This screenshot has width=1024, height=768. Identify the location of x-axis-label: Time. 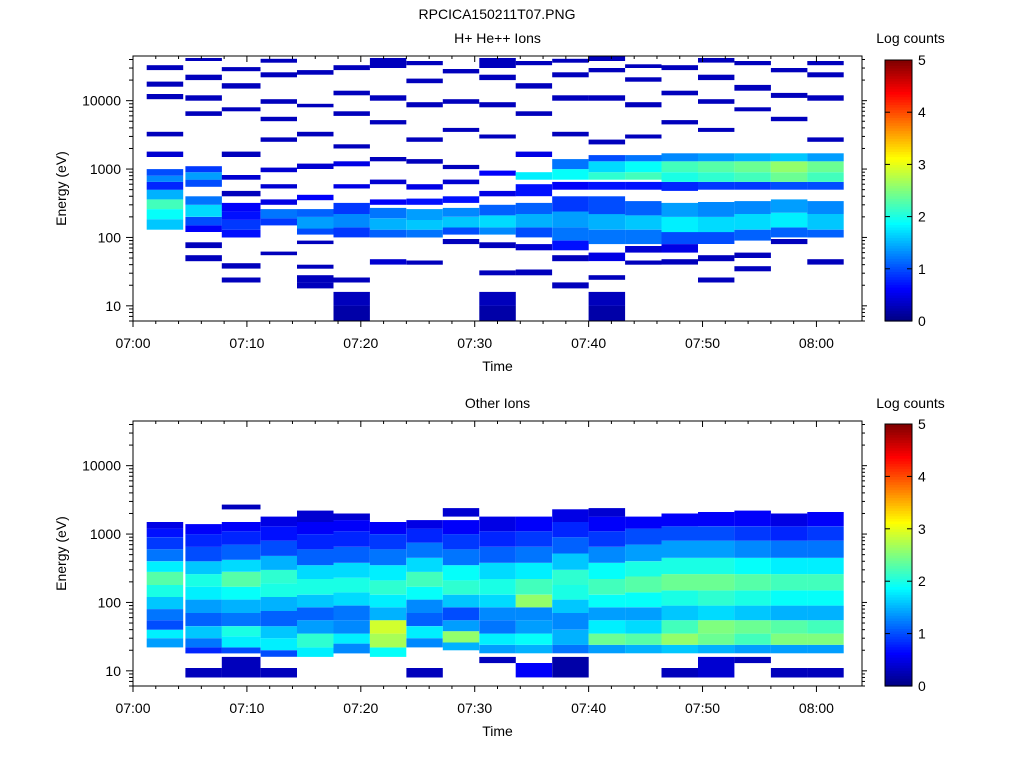
(497, 366).